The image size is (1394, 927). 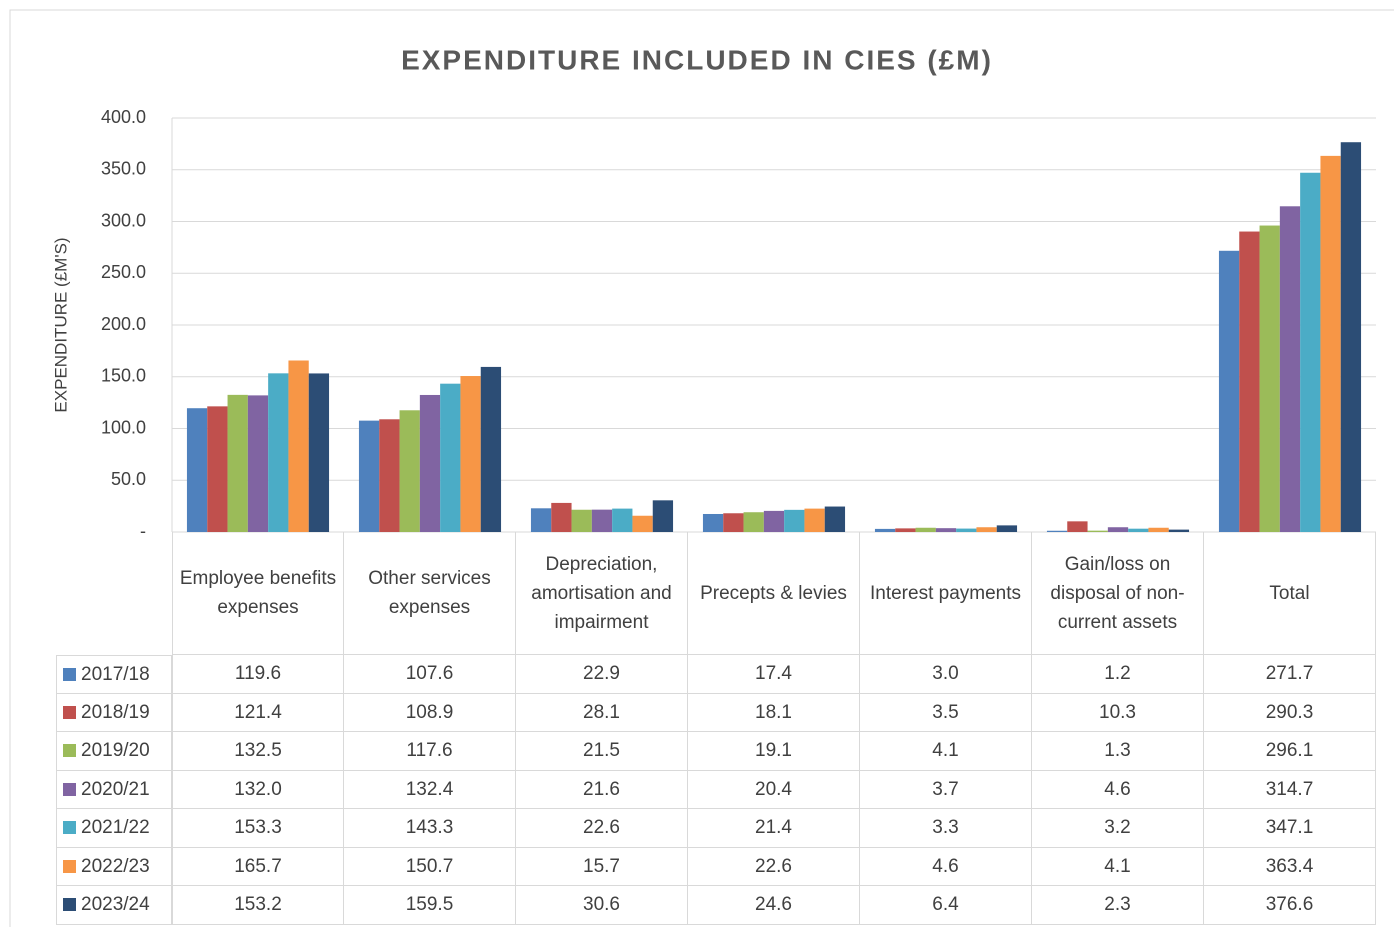 What do you see at coordinates (945, 828) in the screenshot?
I see `cell-text: 3.3` at bounding box center [945, 828].